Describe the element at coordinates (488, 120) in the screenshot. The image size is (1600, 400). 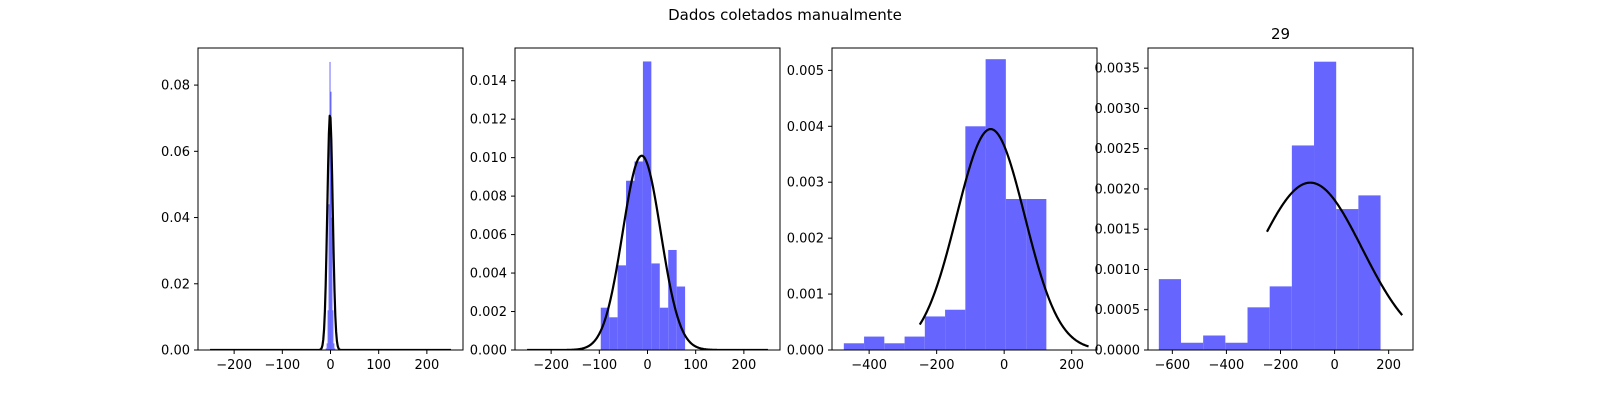
I see `y-tick-label: 0.012` at that location.